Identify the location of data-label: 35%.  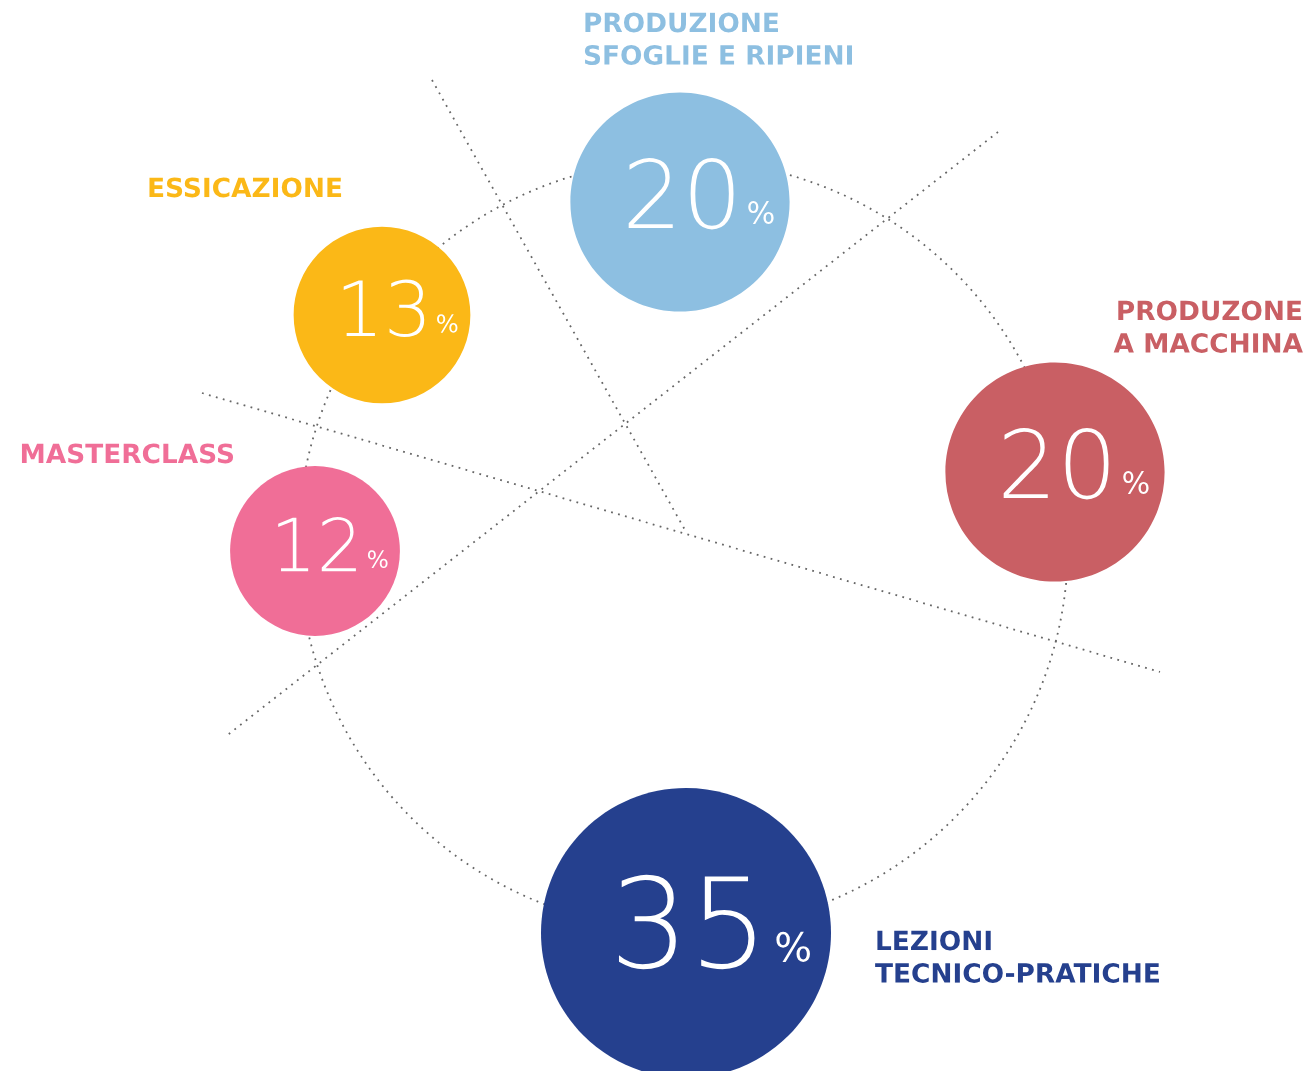
(714, 922).